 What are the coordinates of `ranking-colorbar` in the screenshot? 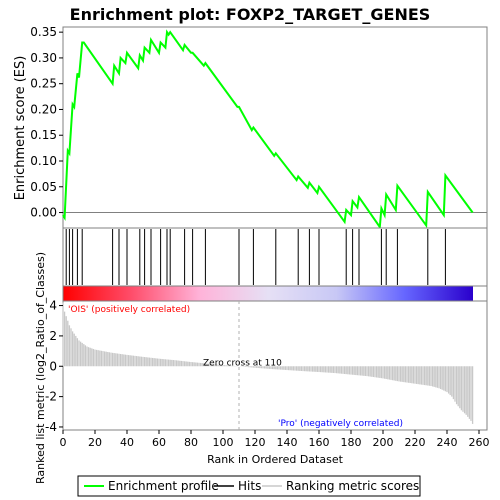 It's located at (268, 293).